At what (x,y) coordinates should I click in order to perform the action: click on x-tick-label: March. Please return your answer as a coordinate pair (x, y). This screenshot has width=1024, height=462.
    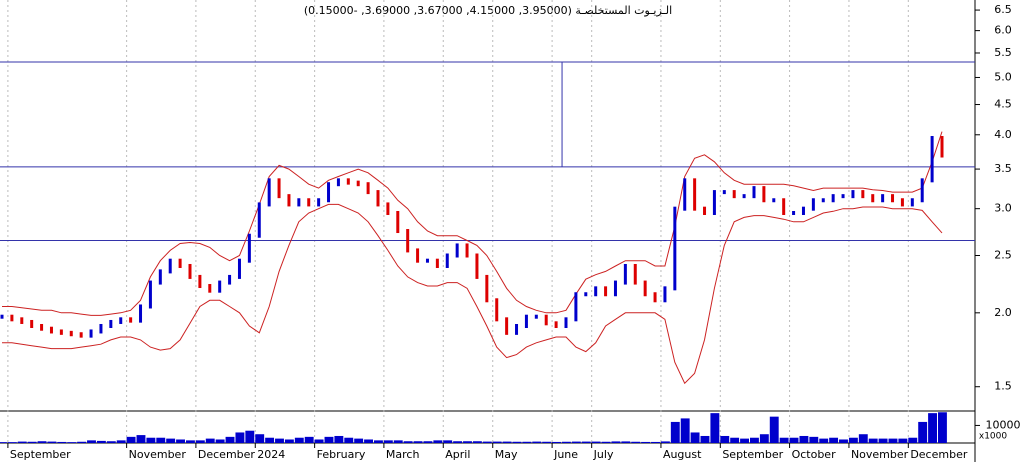
    Looking at the image, I should click on (403, 454).